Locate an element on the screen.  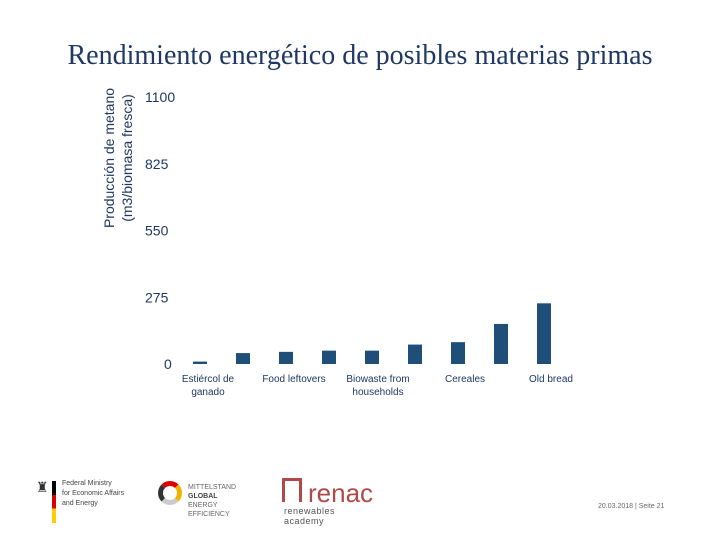
mittelstand-global-logo: MITTELSTAND GLOBAL ENERGY EFFICIENCY is located at coordinates (203, 499).